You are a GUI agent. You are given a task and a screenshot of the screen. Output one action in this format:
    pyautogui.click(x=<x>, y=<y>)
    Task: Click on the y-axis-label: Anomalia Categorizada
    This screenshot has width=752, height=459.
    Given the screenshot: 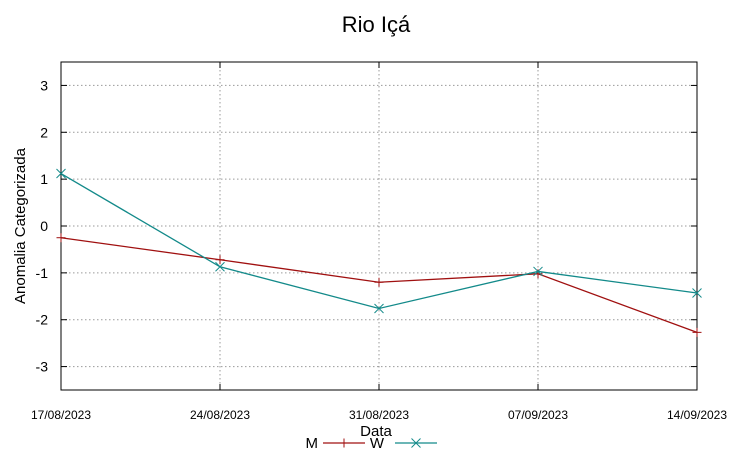 What is the action you would take?
    pyautogui.click(x=20, y=225)
    